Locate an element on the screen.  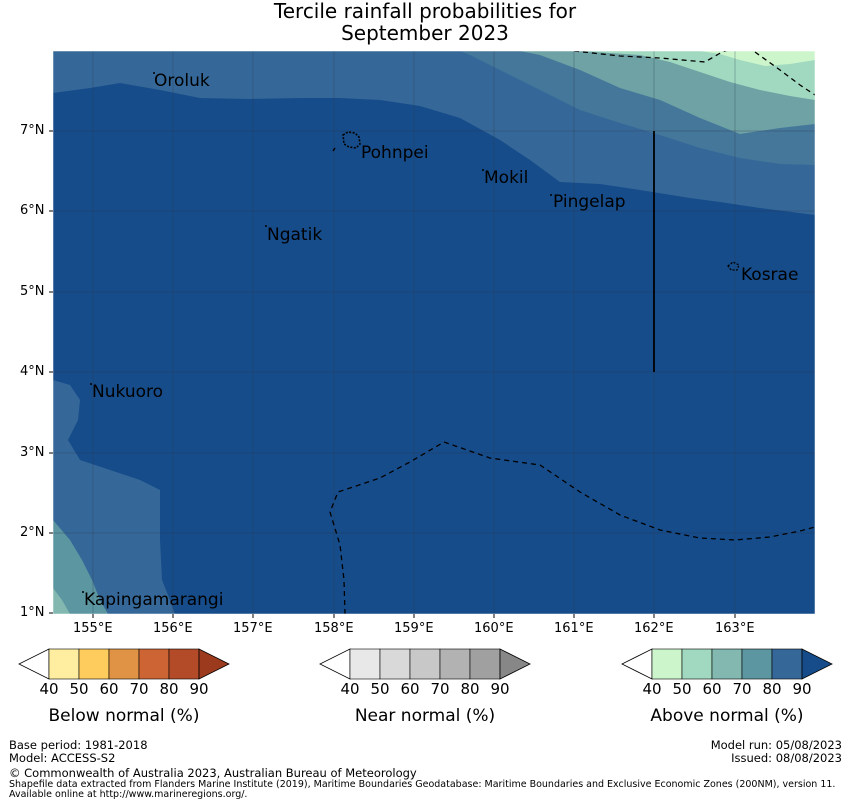
above-normal-colorbar is located at coordinates (727, 664).